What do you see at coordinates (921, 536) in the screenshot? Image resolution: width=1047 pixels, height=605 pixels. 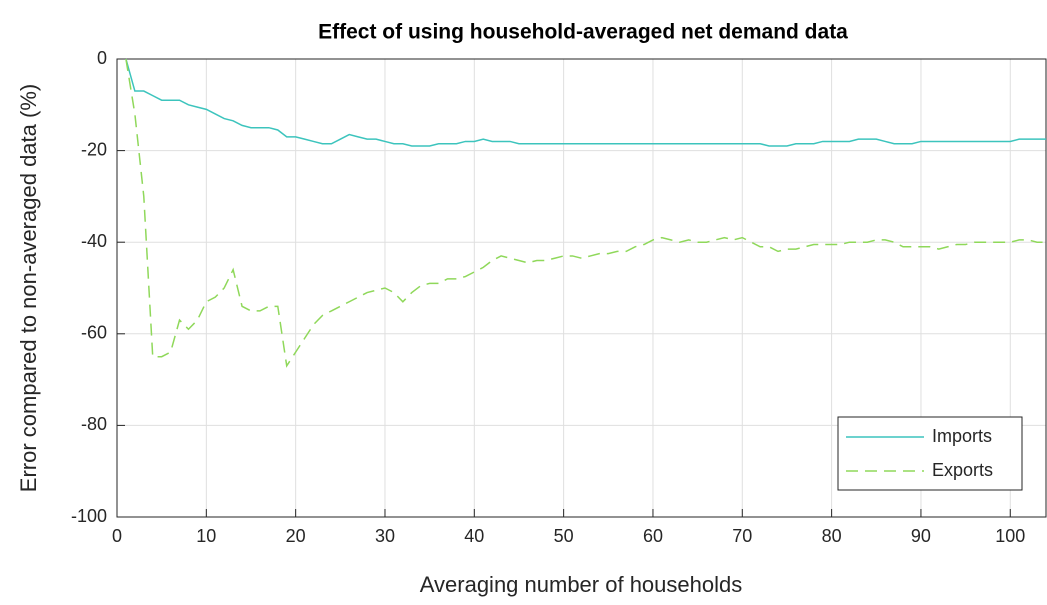 I see `x-tick-label: 90` at bounding box center [921, 536].